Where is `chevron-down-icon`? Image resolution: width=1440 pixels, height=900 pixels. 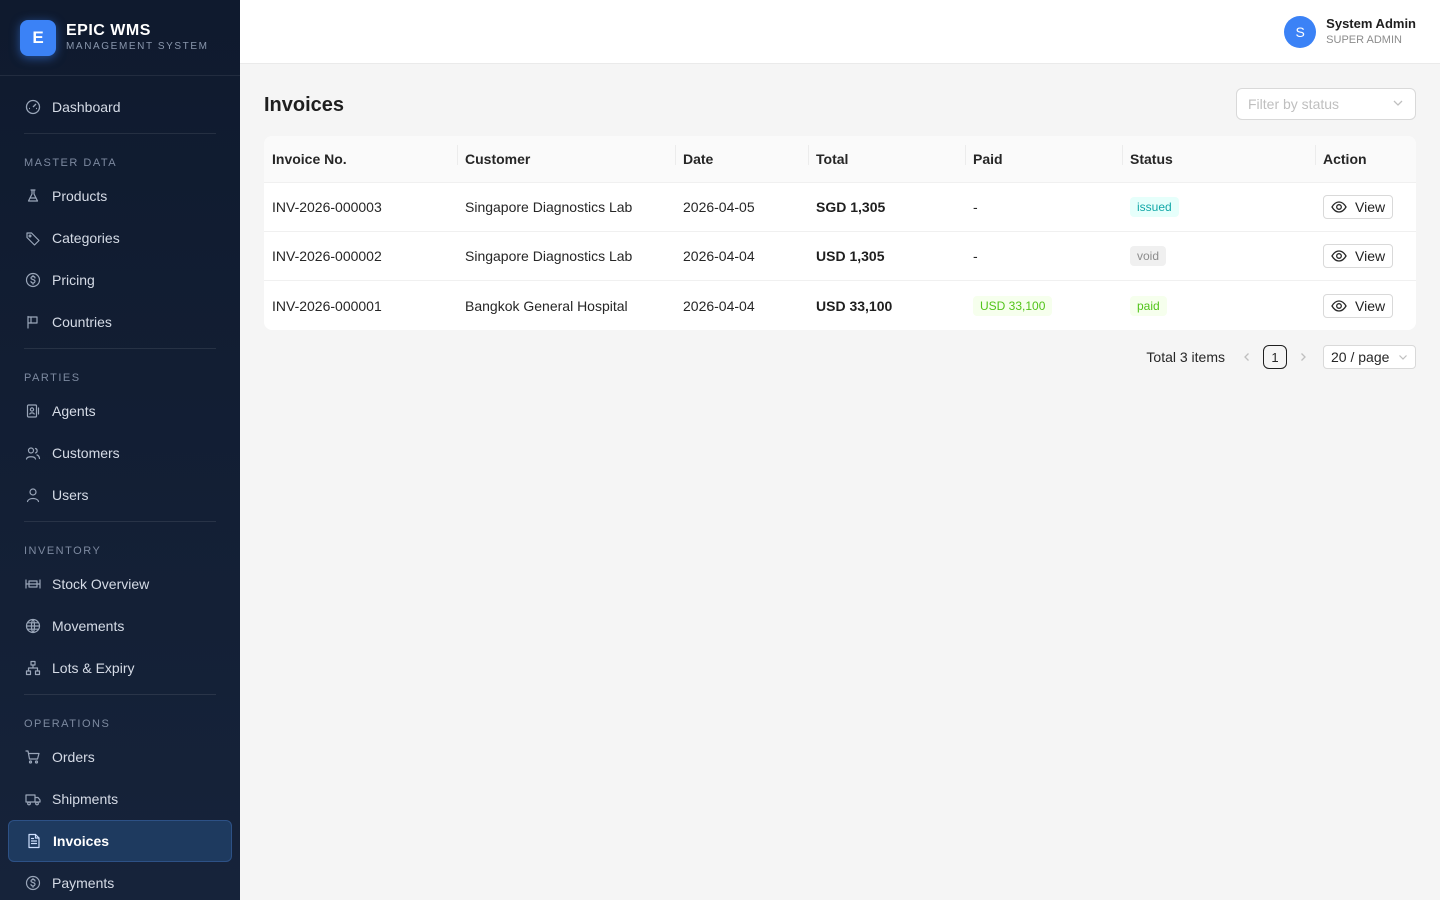
chevron-down-icon is located at coordinates (1398, 104).